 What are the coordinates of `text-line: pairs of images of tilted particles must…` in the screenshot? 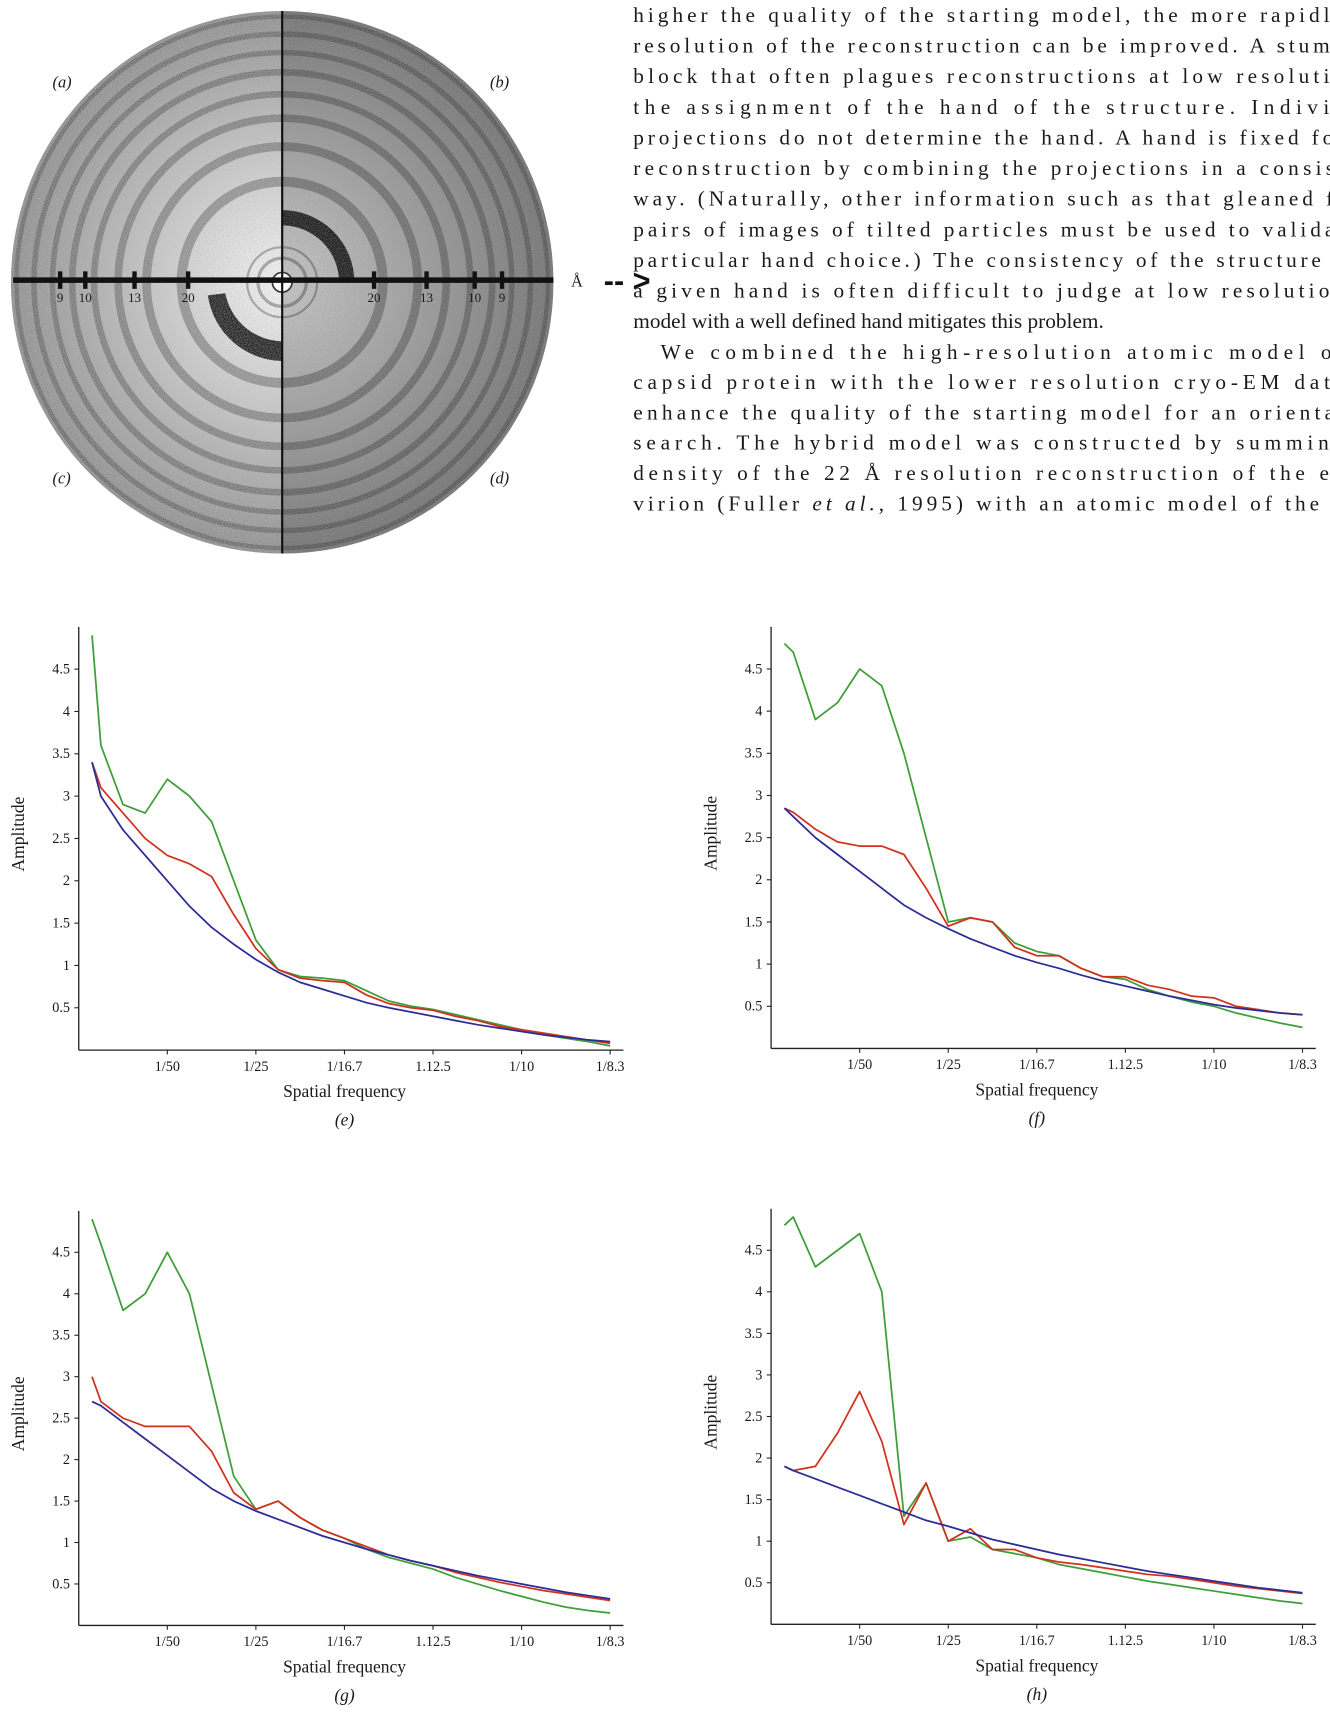 It's located at (981, 229).